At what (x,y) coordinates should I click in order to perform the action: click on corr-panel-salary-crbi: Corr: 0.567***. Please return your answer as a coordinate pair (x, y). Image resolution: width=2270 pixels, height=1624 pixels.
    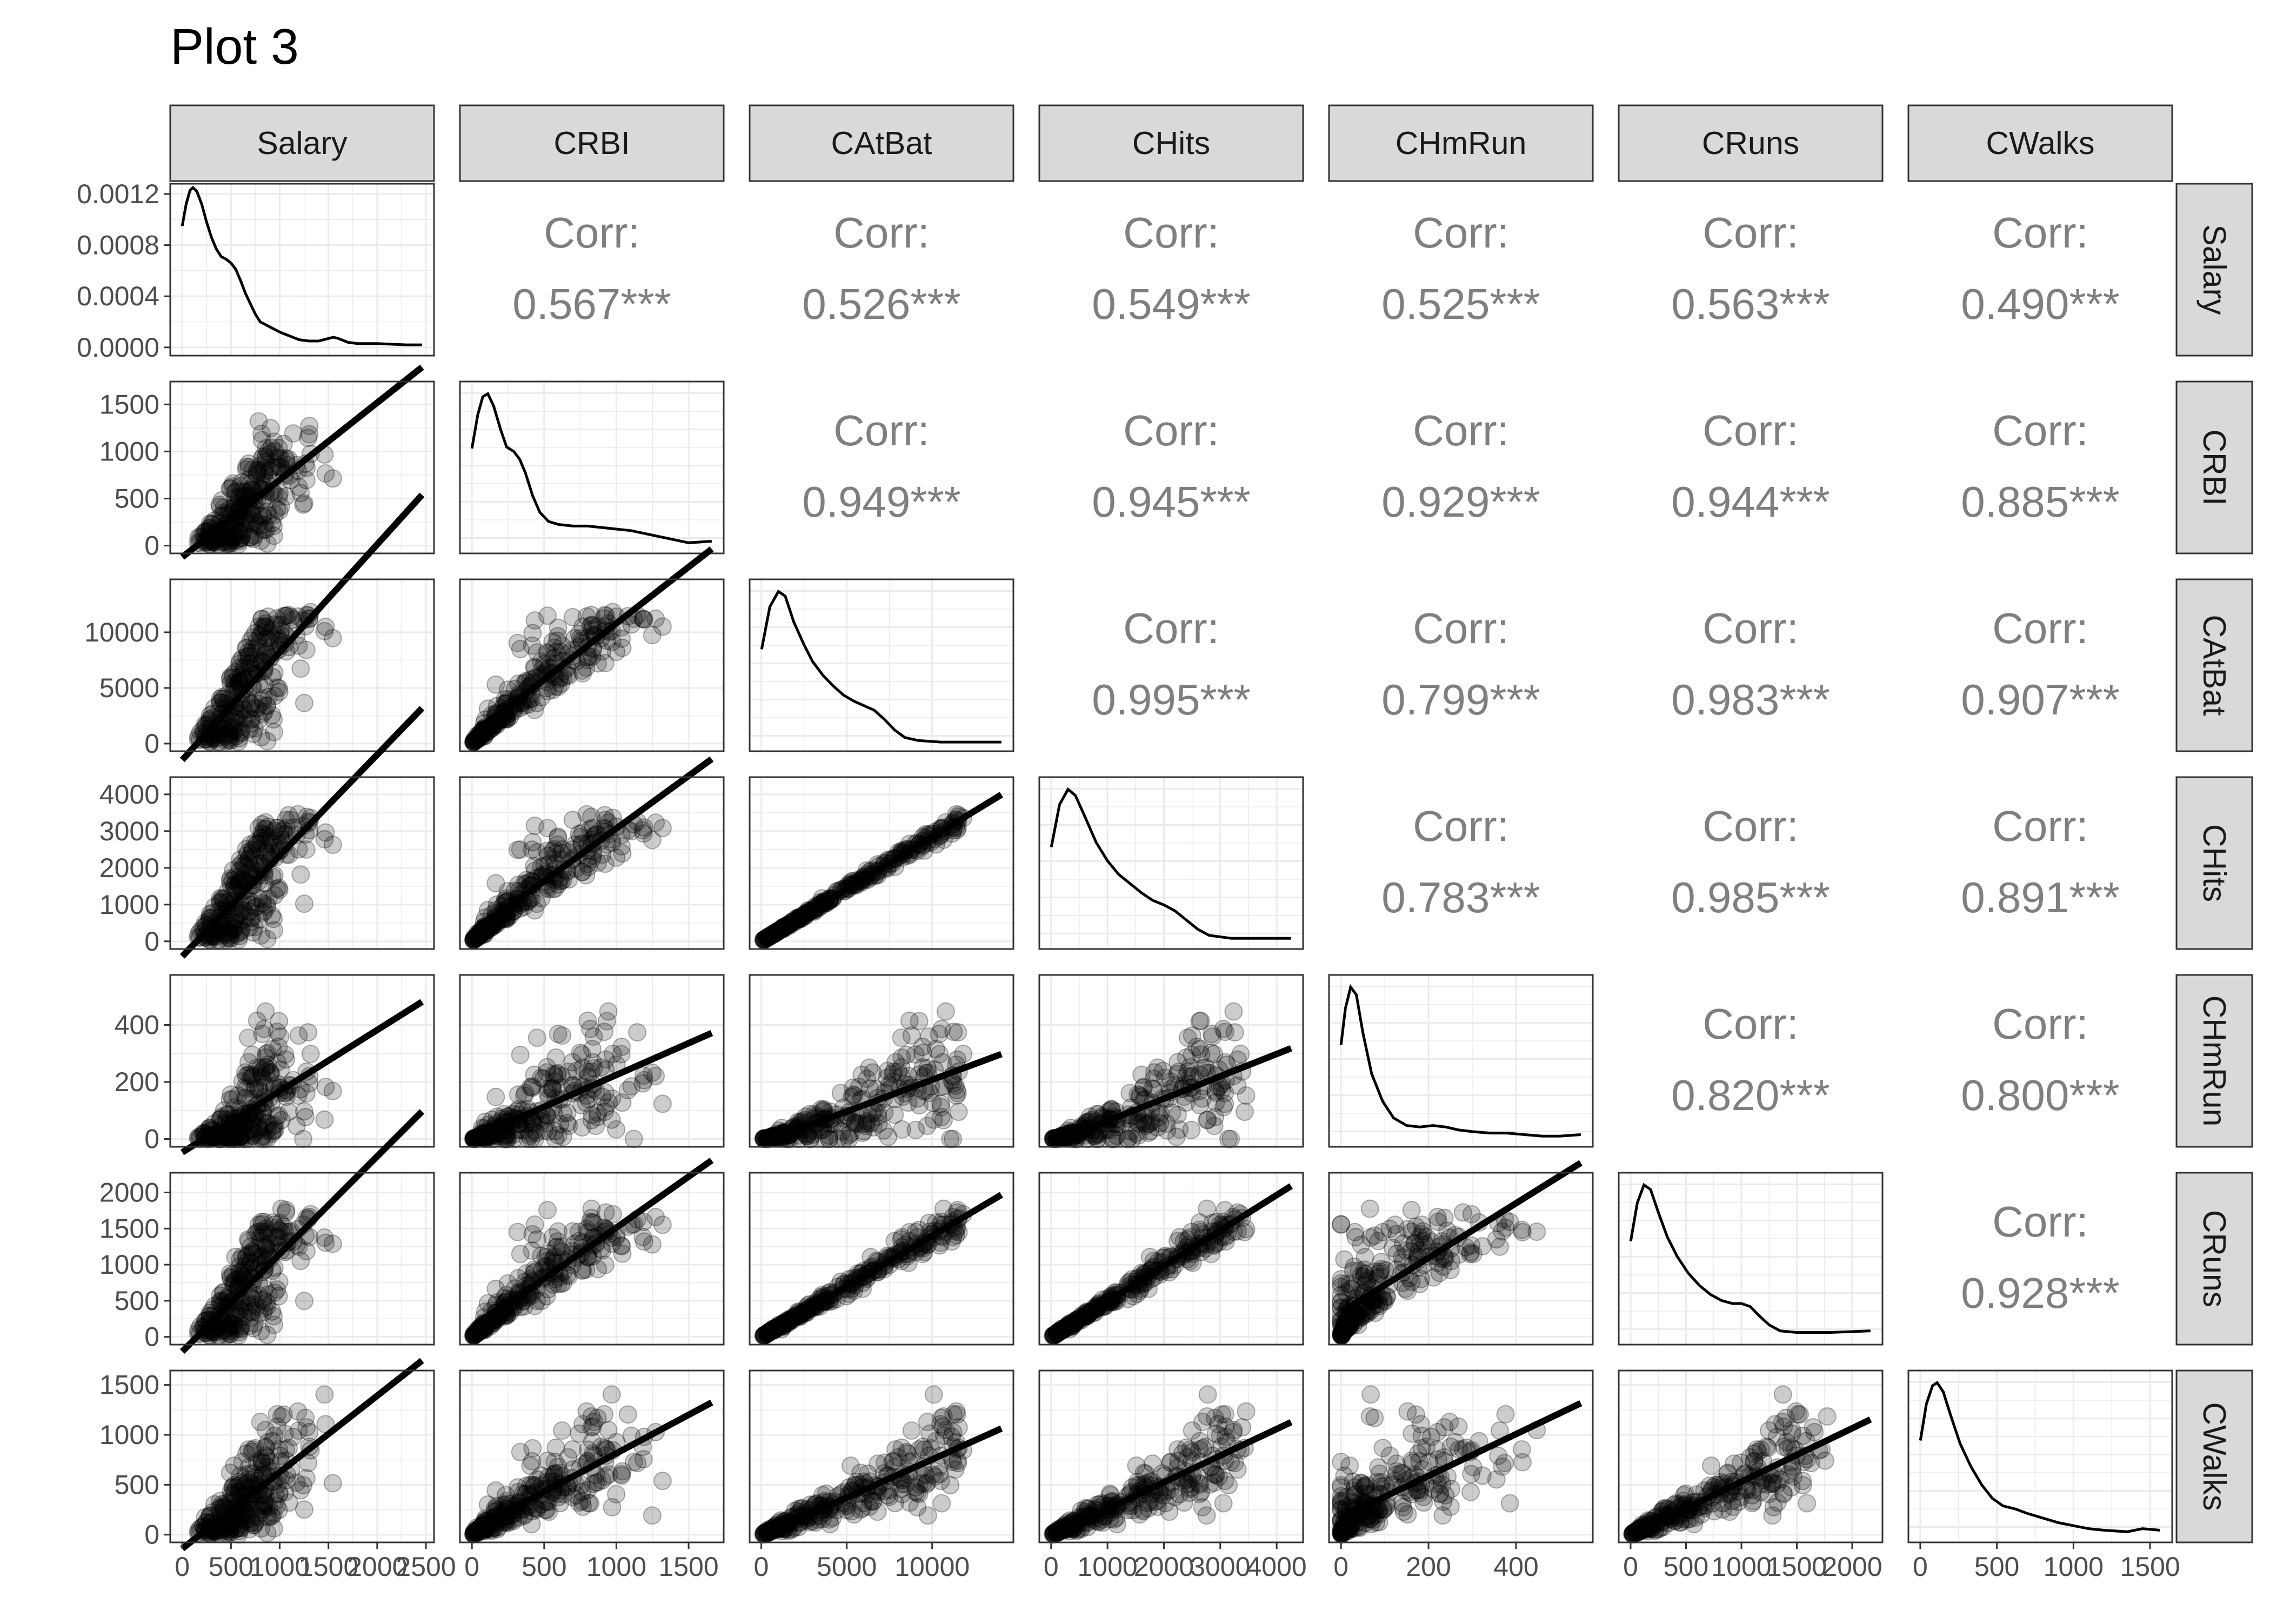
    Looking at the image, I should click on (591, 268).